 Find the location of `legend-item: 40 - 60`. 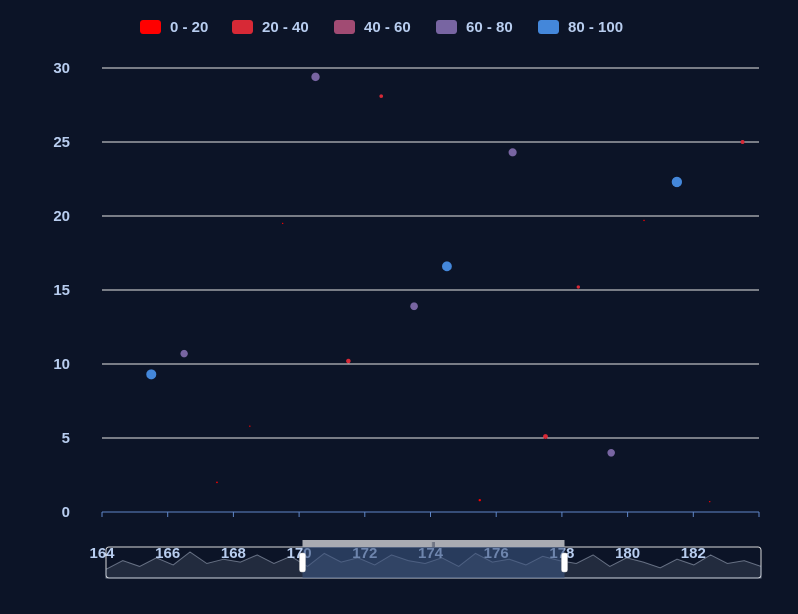

legend-item: 40 - 60 is located at coordinates (372, 27).